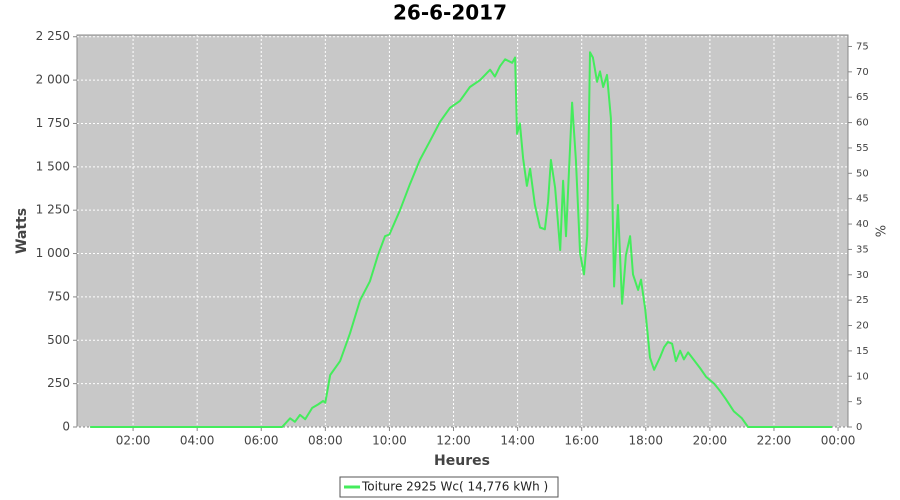 The width and height of the screenshot is (900, 500). What do you see at coordinates (453, 441) in the screenshot?
I see `x-tick-label: 12:00` at bounding box center [453, 441].